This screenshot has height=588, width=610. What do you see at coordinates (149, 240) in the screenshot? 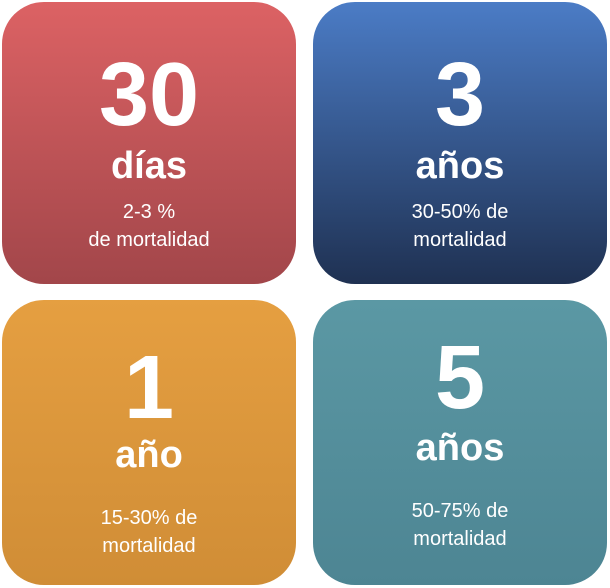
I see `card-desc-line2: de mortalidad` at bounding box center [149, 240].